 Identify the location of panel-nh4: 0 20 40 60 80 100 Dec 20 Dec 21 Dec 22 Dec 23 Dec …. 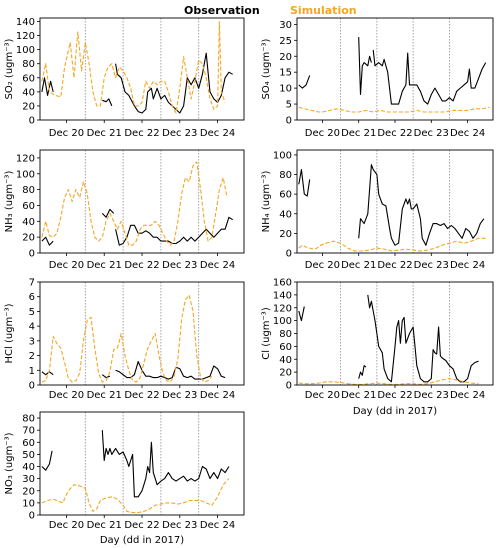
(377, 210).